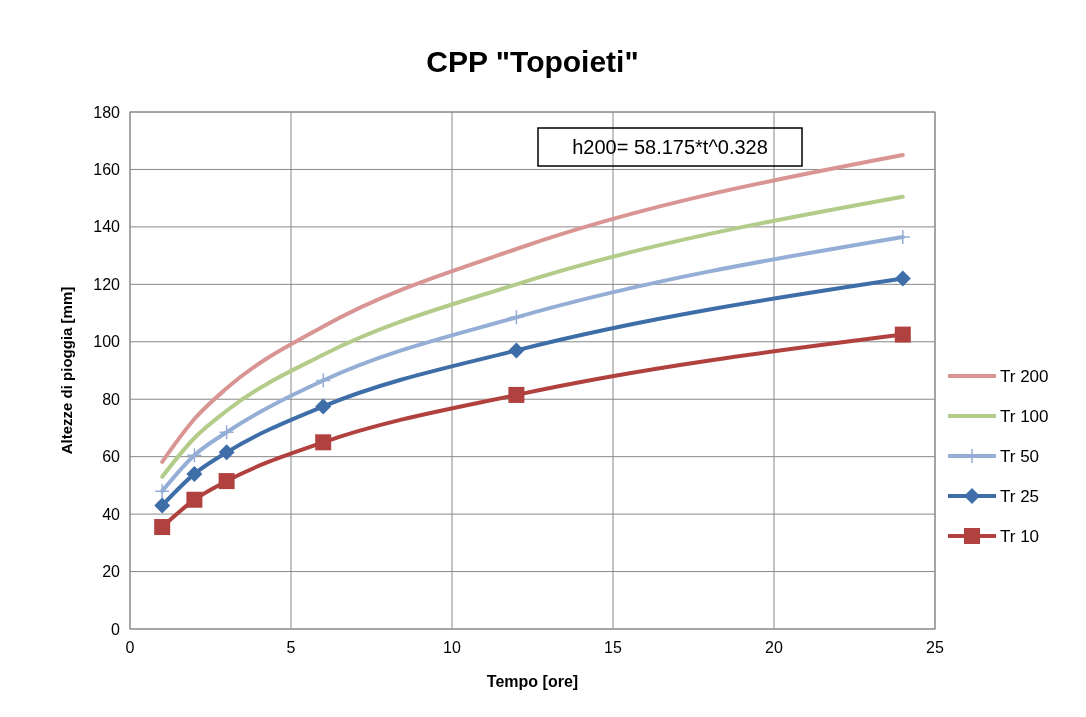  What do you see at coordinates (107, 227) in the screenshot?
I see `y-tick-label: 140` at bounding box center [107, 227].